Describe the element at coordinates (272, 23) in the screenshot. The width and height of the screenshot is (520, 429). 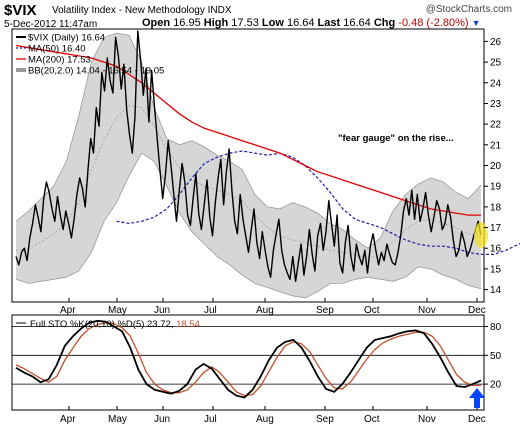
I see `low-label: Low` at that location.